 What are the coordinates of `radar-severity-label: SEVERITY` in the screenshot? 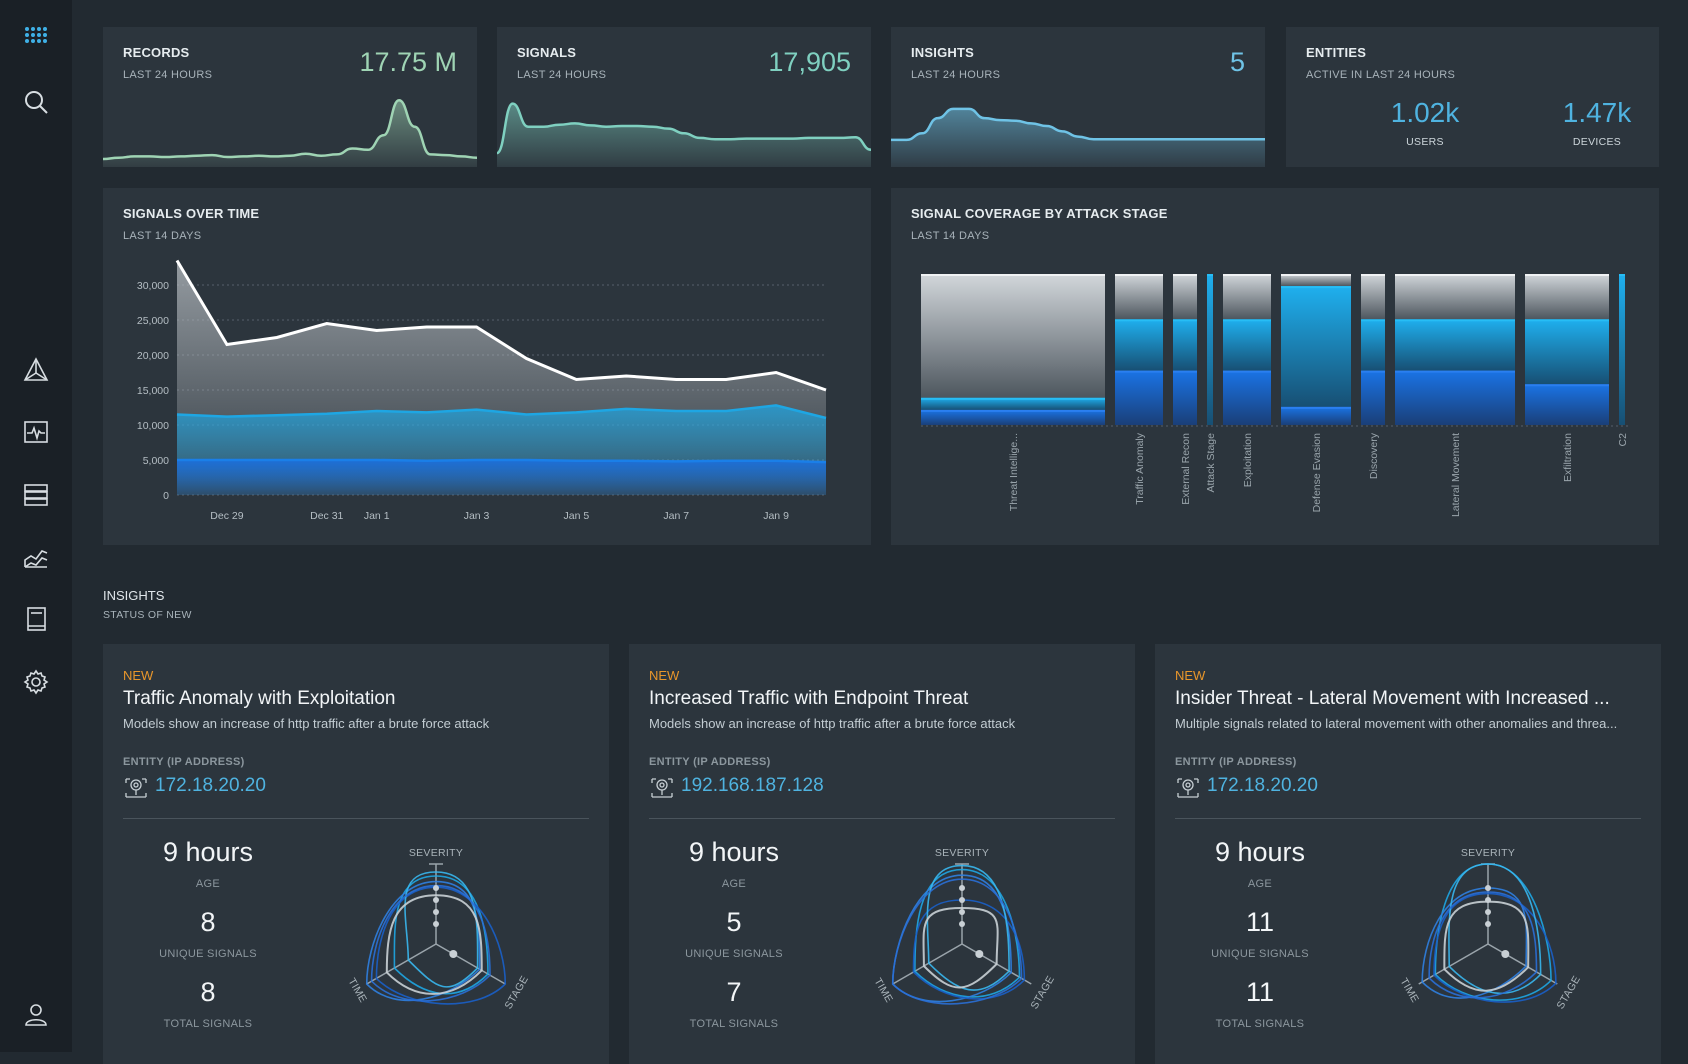 It's located at (436, 853).